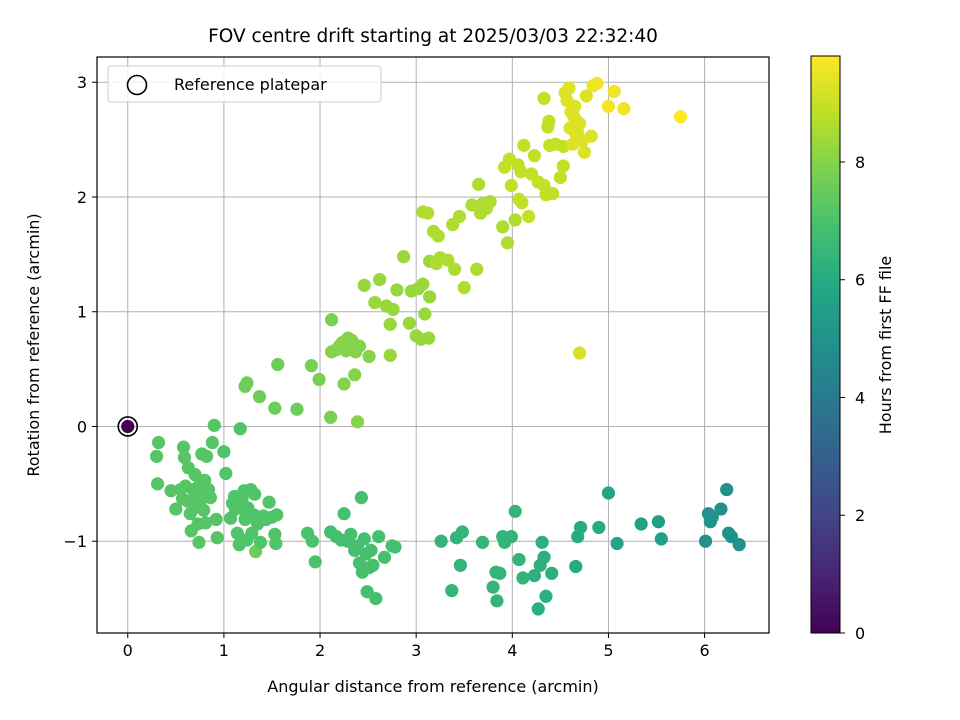 The width and height of the screenshot is (960, 720). Describe the element at coordinates (224, 650) in the screenshot. I see `x-tick-label: 1` at that location.